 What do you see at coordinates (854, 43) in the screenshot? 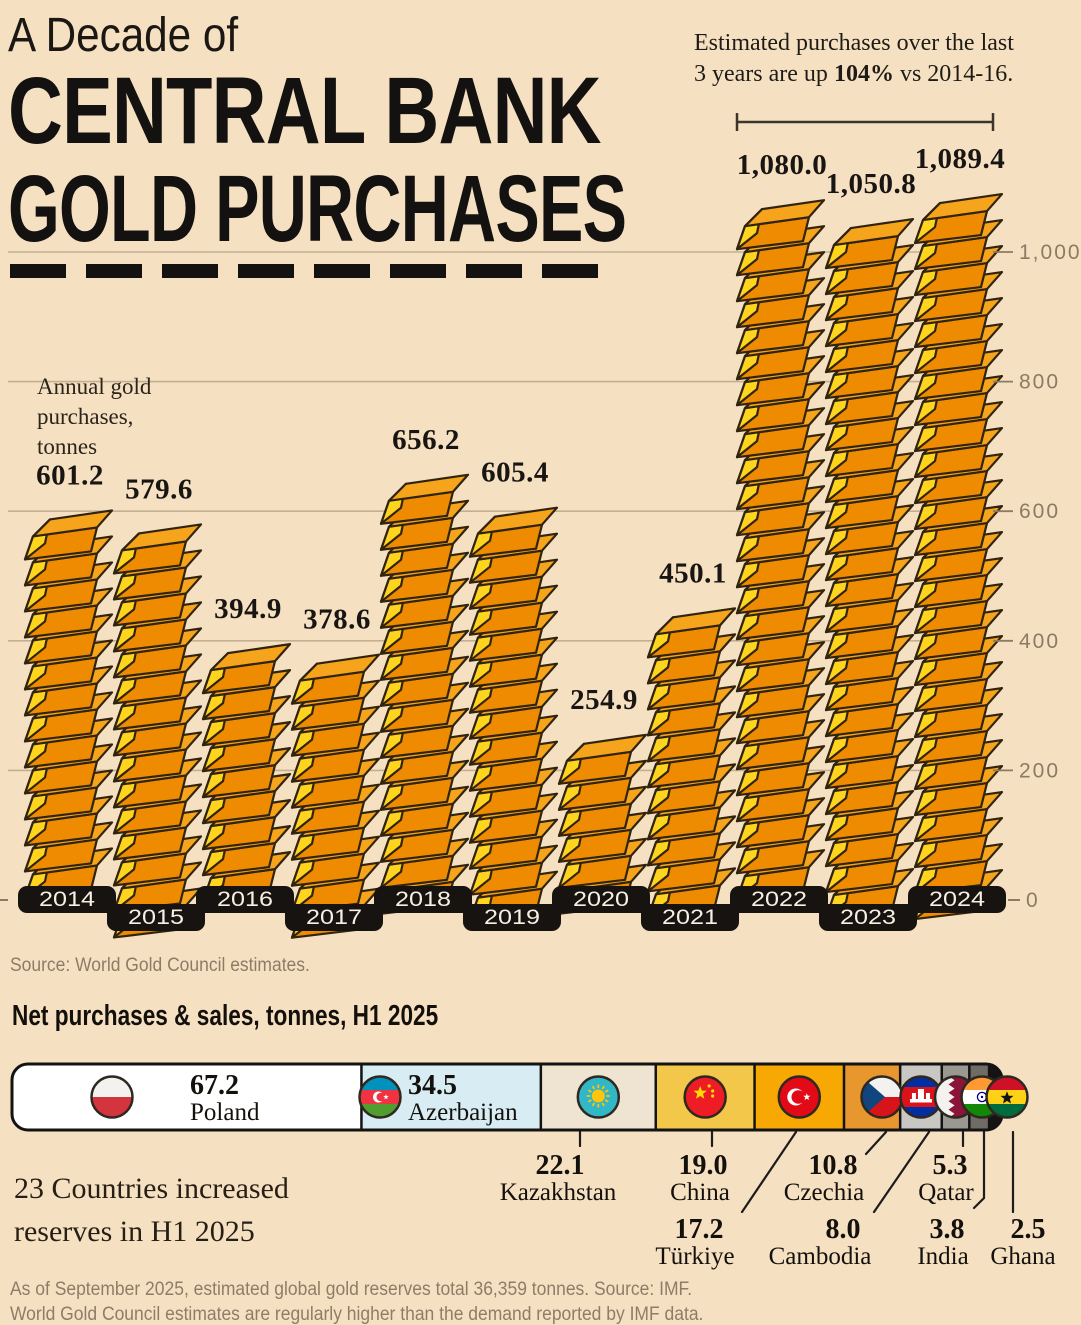
I see `annotation-line-1: Estimated purchases over the last` at bounding box center [854, 43].